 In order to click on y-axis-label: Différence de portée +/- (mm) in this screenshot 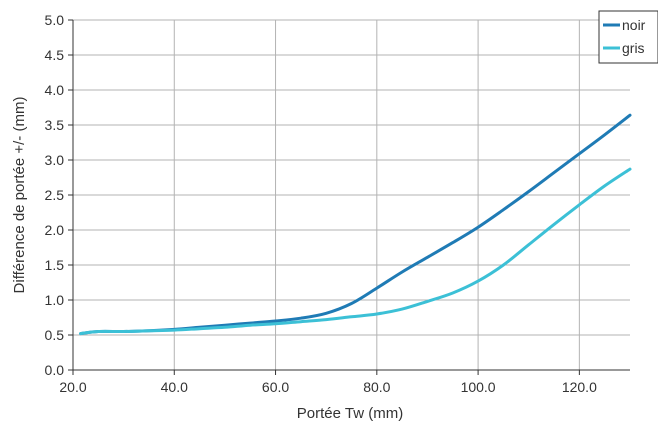, I will do `click(19, 195)`.